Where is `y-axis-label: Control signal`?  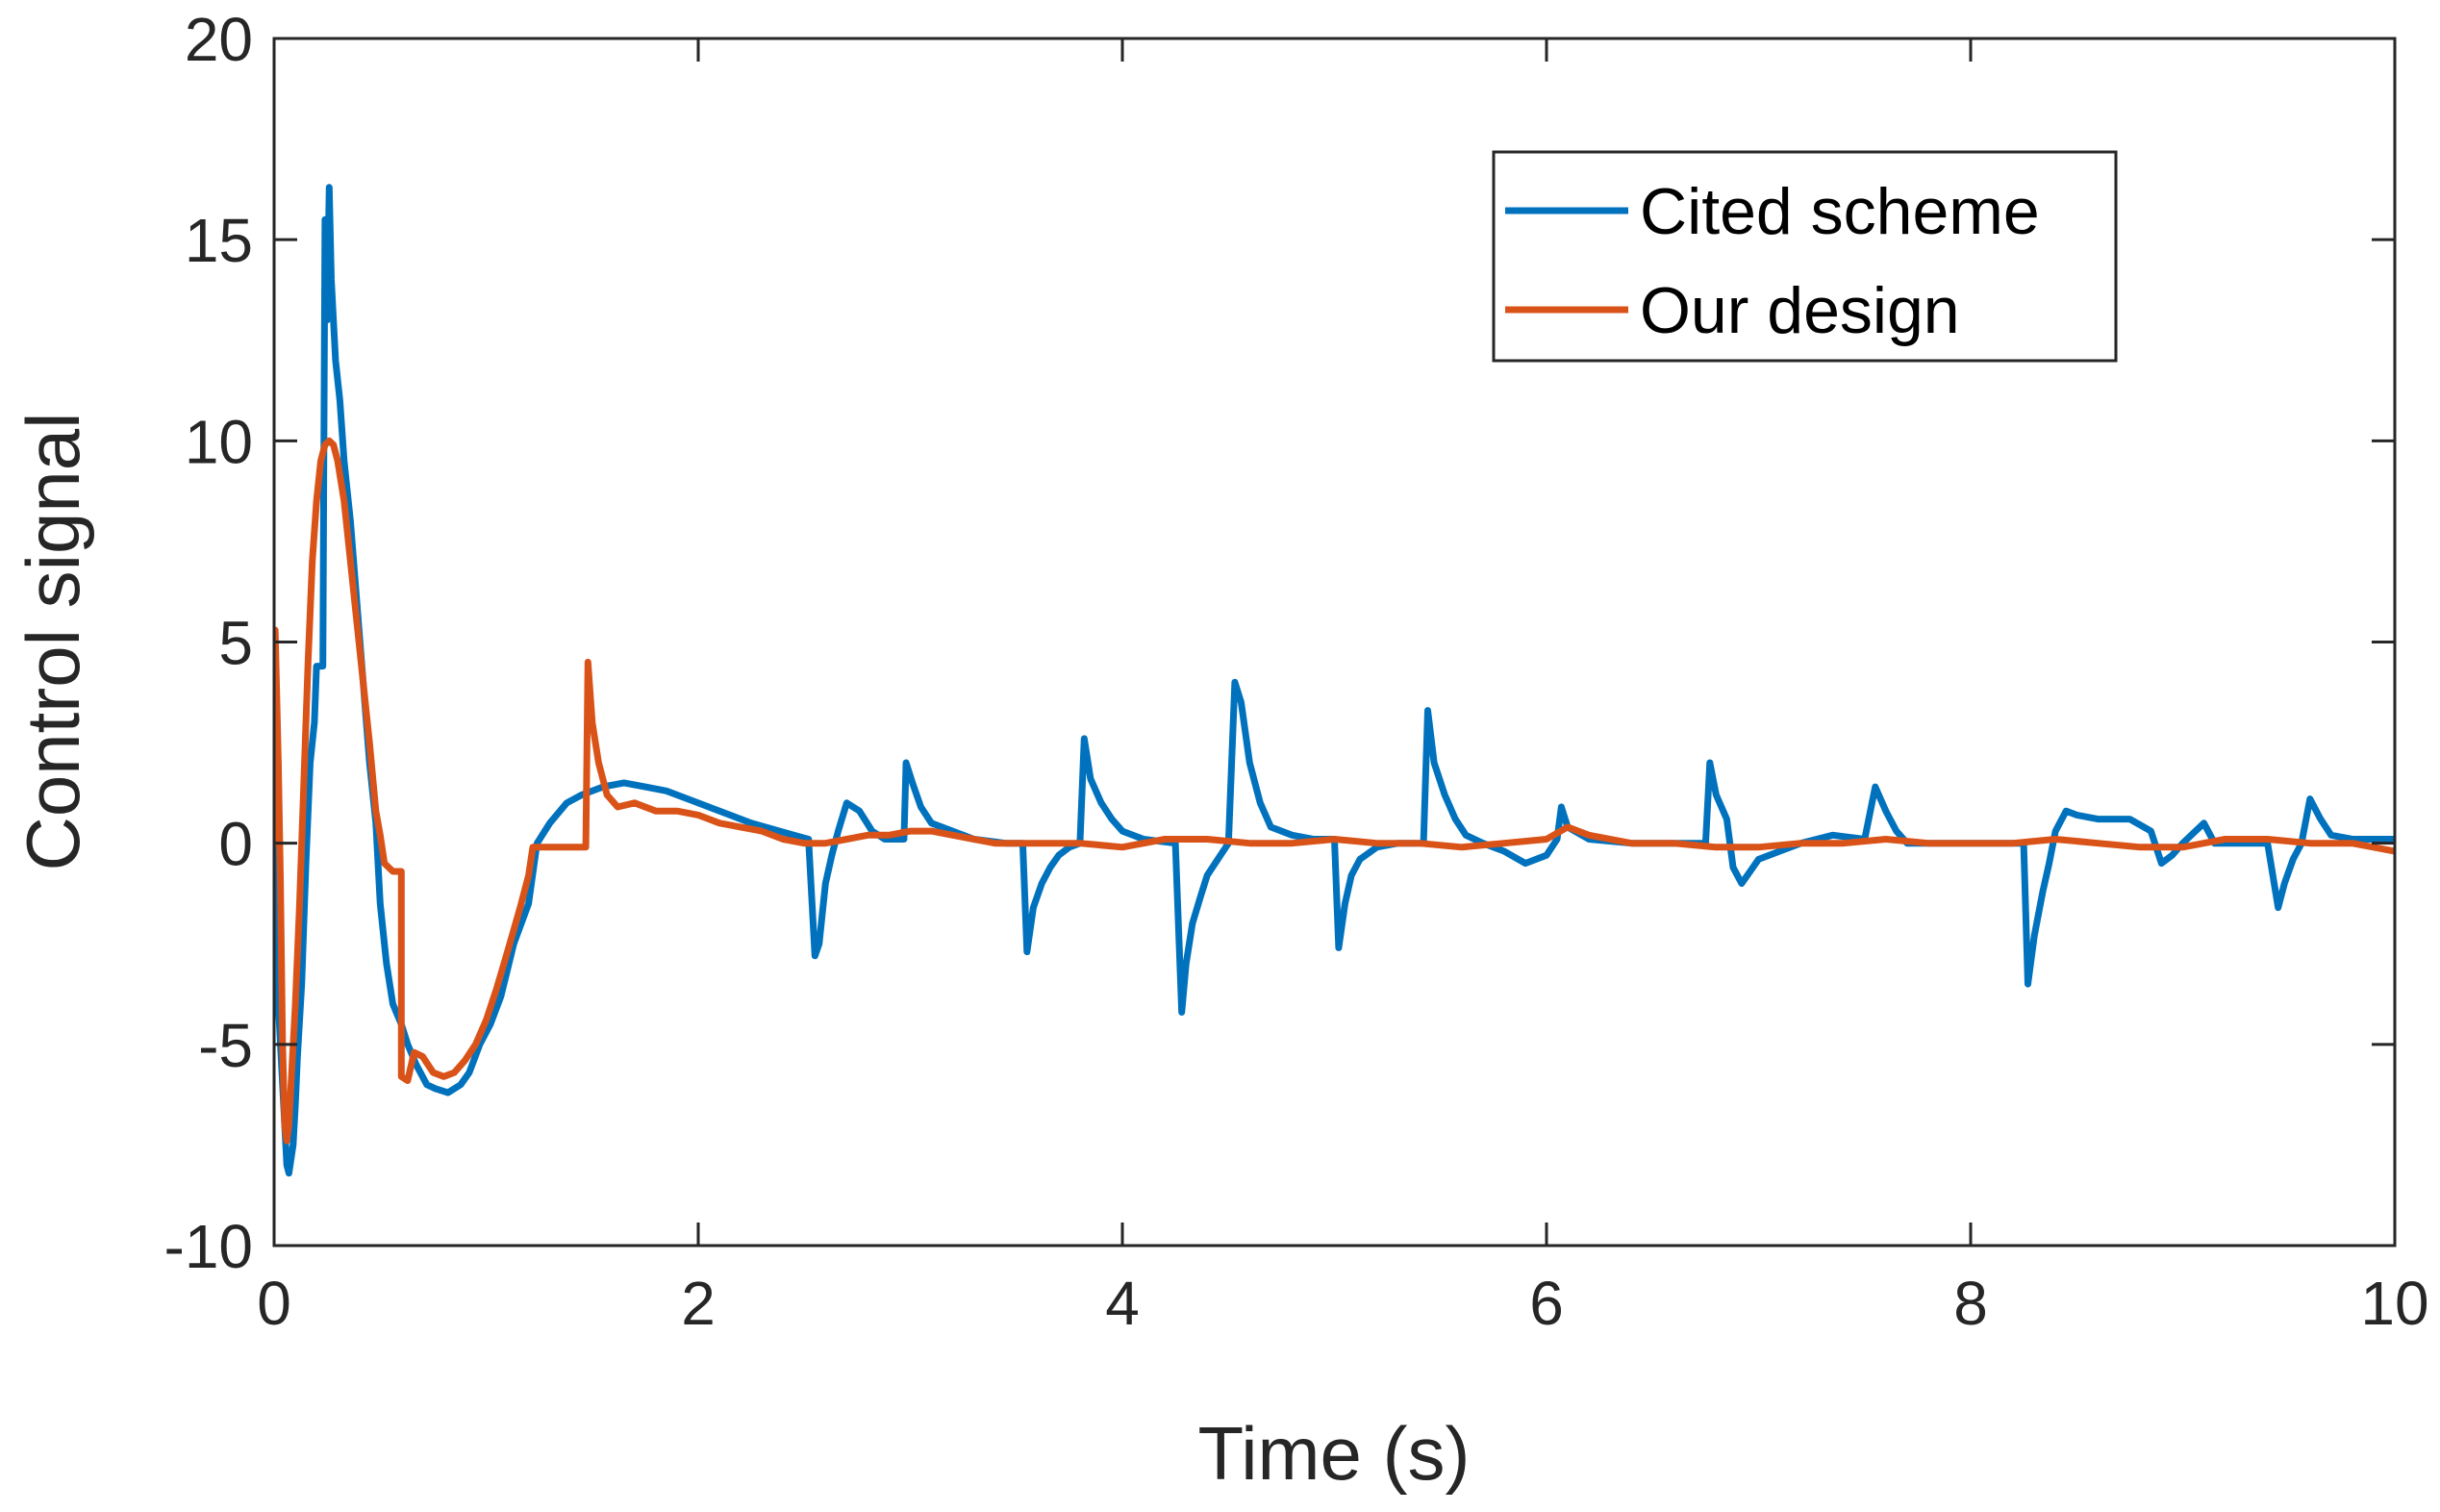 y-axis-label: Control signal is located at coordinates (53, 642).